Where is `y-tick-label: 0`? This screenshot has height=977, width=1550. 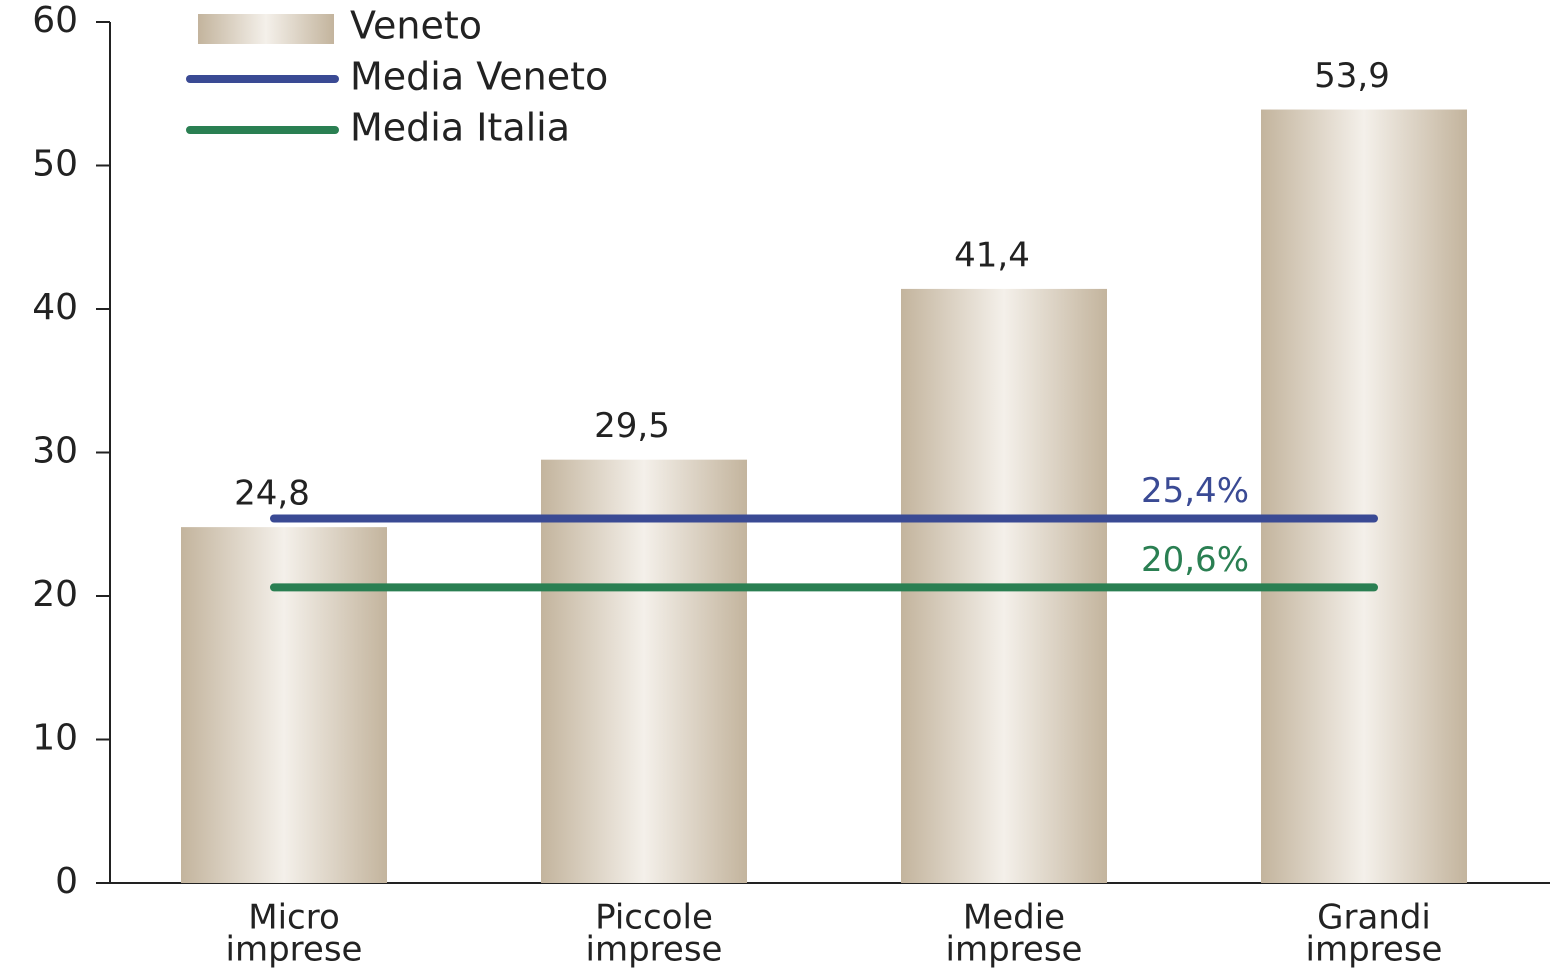
y-tick-label: 0 is located at coordinates (66, 881).